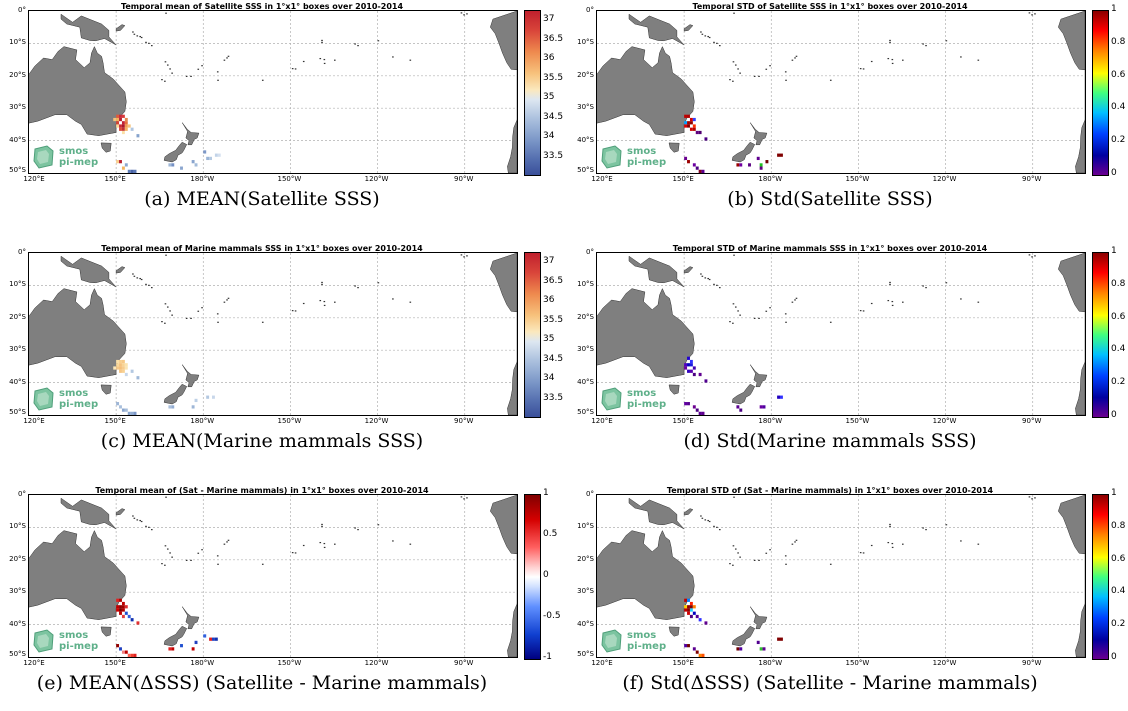 Image resolution: width=1128 pixels, height=711 pixels. What do you see at coordinates (1118, 591) in the screenshot?
I see `colorbar-tick: 0.4` at bounding box center [1118, 591].